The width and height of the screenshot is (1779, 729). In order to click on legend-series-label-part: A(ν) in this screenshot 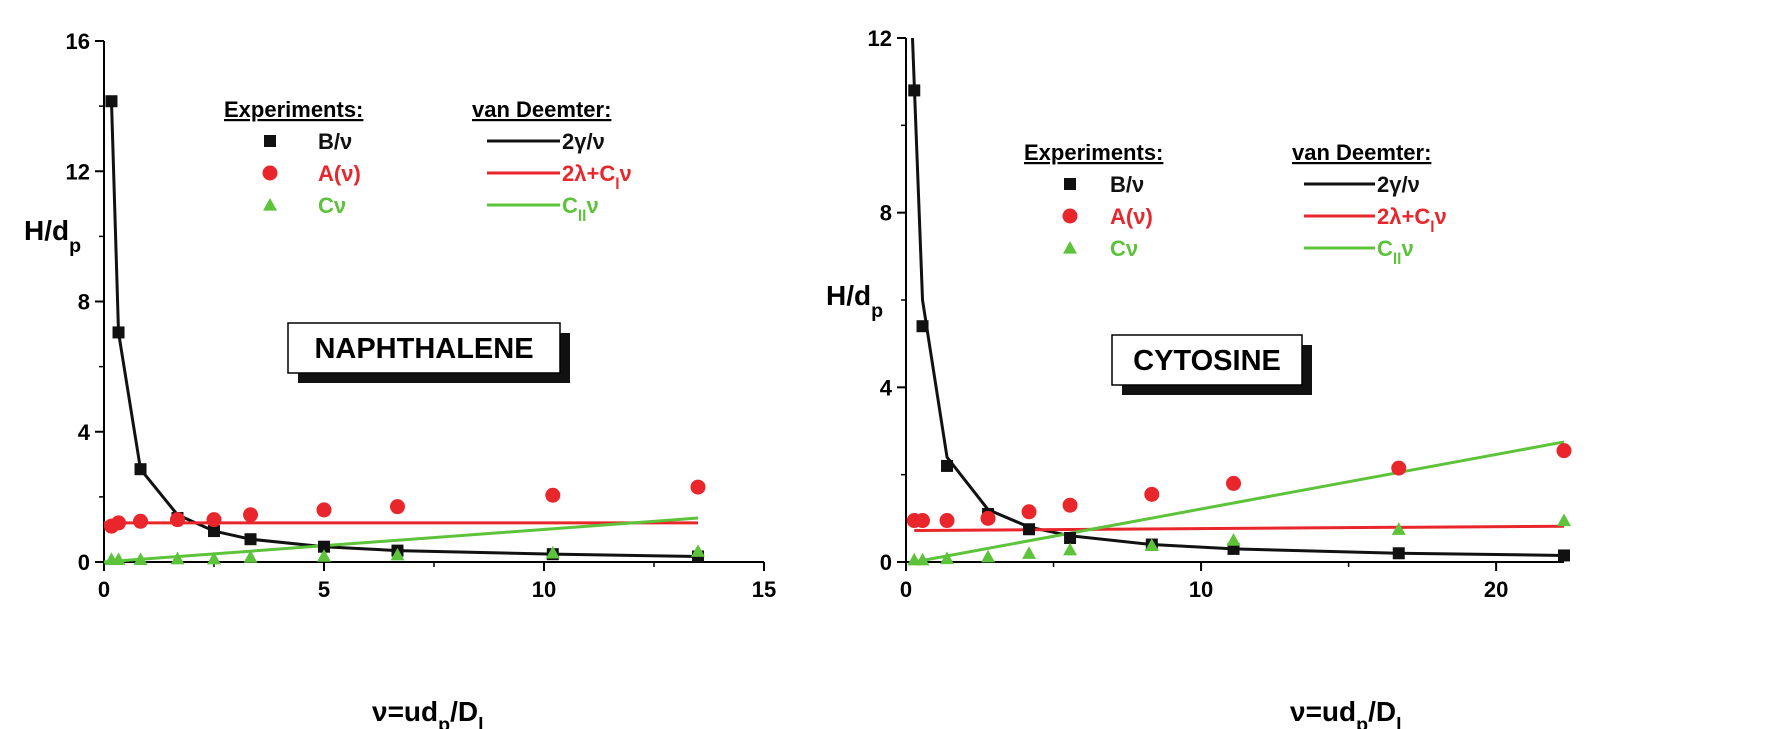, I will do `click(1131, 216)`.